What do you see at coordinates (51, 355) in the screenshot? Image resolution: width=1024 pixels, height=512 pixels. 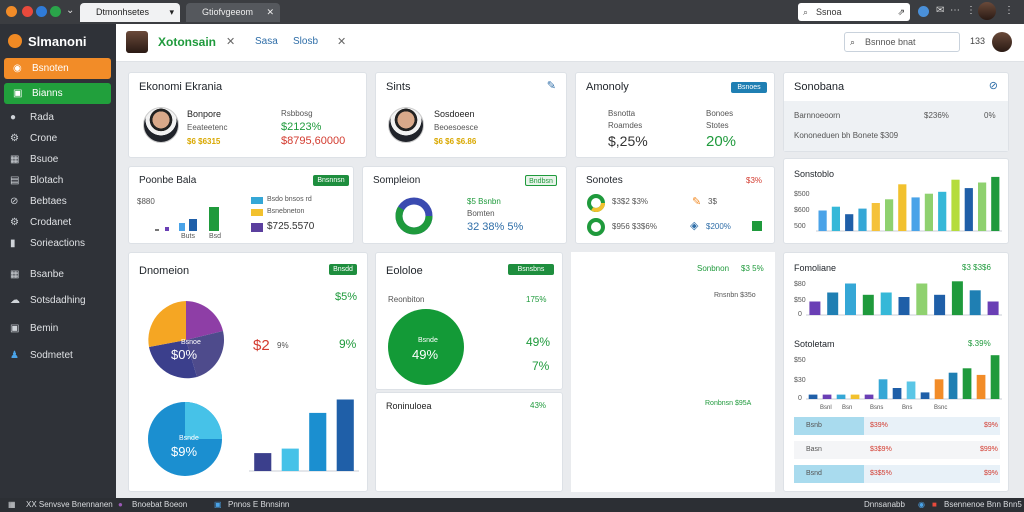 I see `sidebar-item-label: Sodmetet` at bounding box center [51, 355].